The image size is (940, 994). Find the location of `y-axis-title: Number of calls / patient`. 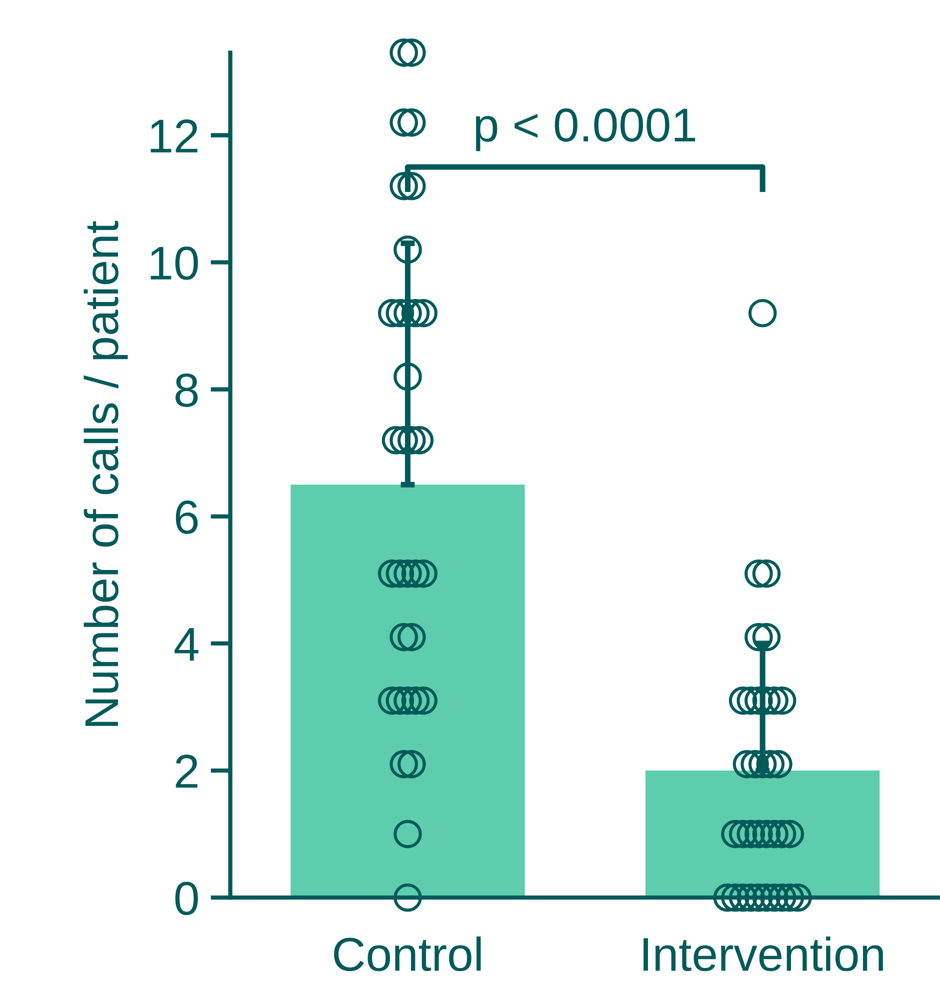

y-axis-title: Number of calls / patient is located at coordinates (106, 473).